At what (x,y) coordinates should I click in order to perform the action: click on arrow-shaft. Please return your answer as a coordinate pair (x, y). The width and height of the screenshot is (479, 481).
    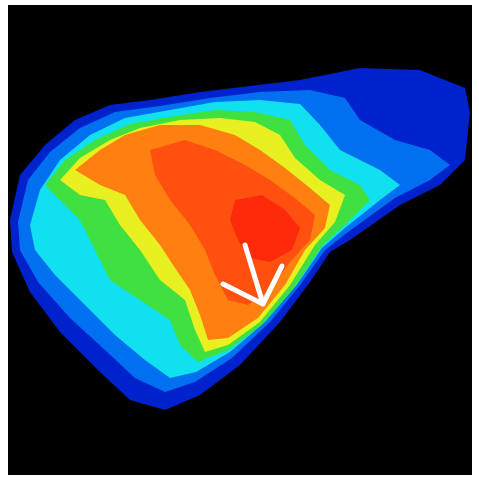
    Looking at the image, I should click on (254, 274).